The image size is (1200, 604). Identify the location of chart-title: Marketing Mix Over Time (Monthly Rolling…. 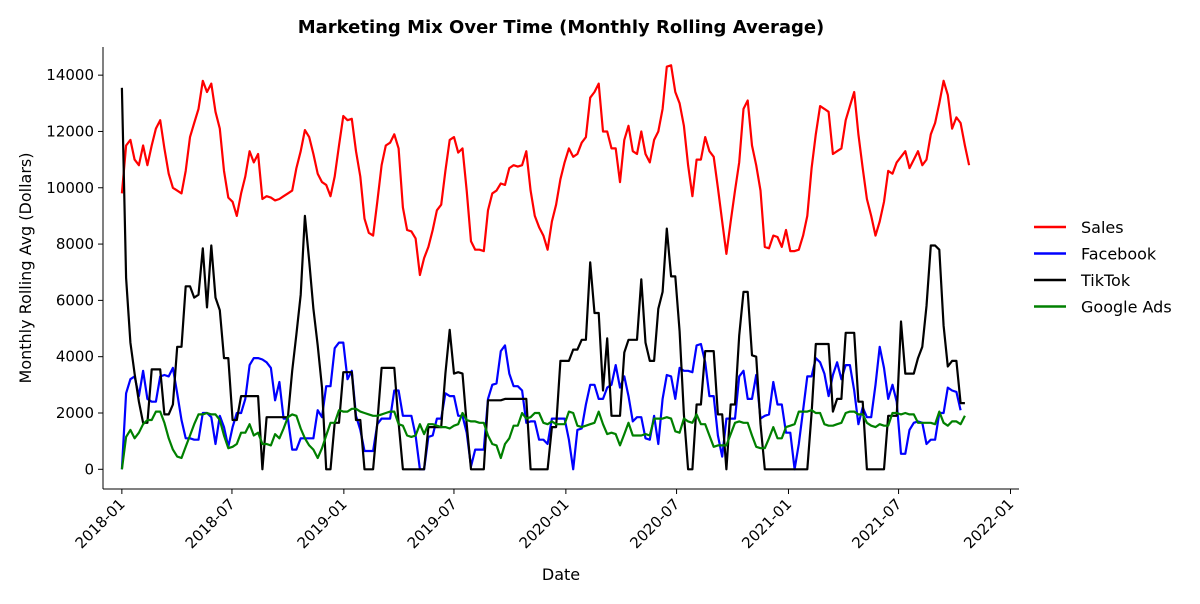
(561, 27).